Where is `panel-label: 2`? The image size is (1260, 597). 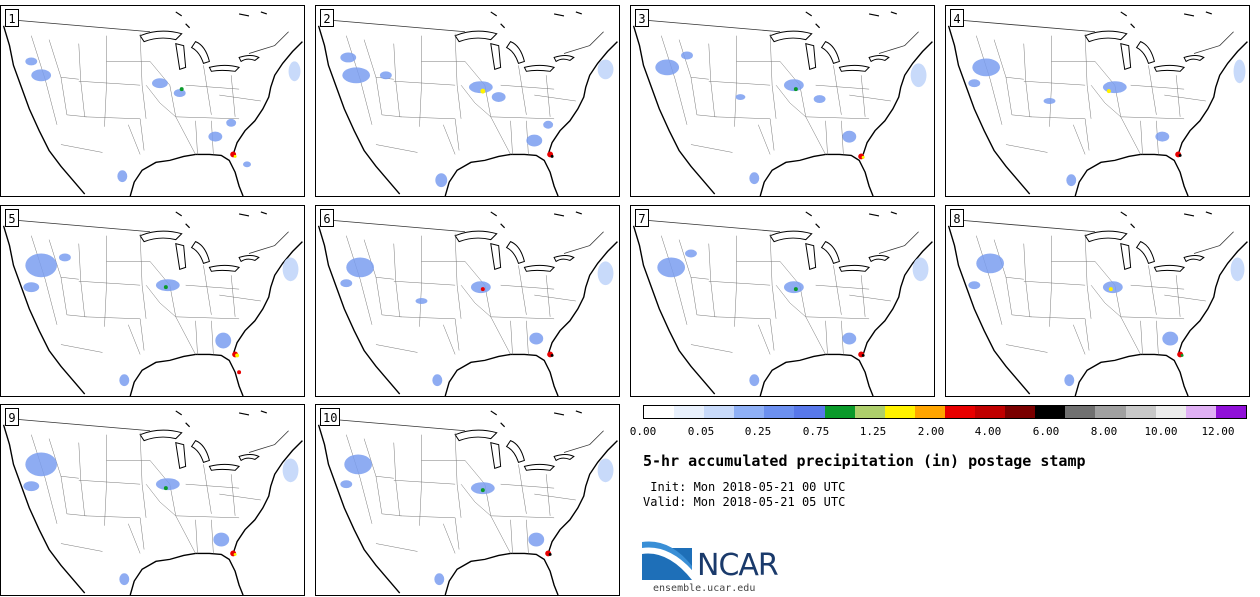
panel-label: 2 is located at coordinates (327, 18).